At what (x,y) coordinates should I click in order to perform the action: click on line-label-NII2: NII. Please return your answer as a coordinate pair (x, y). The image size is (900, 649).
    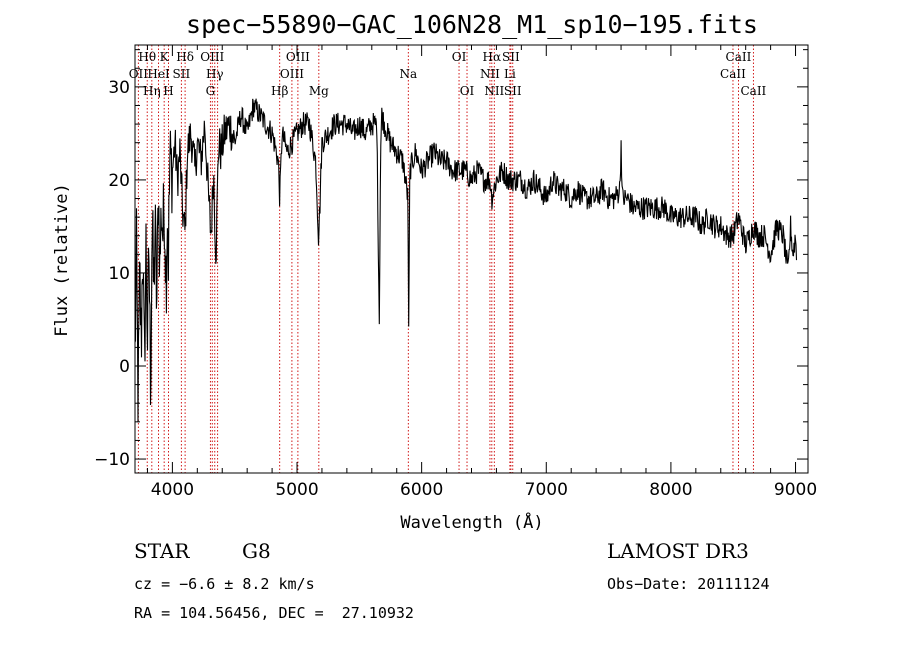
    Looking at the image, I should click on (494, 91).